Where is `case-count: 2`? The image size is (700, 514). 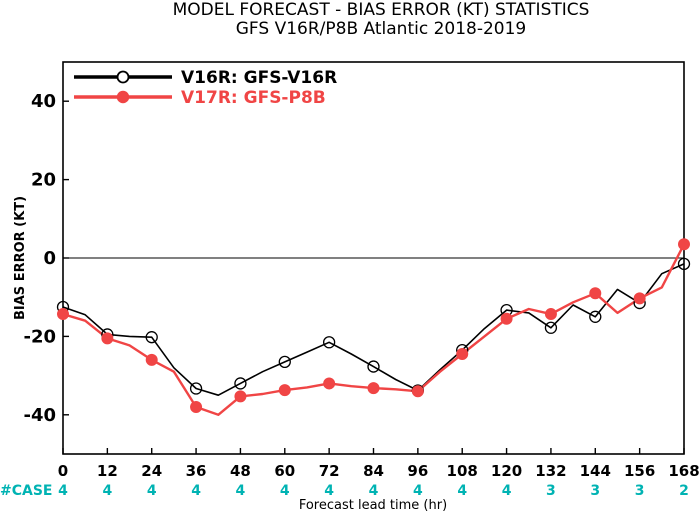
case-count: 2 is located at coordinates (684, 491).